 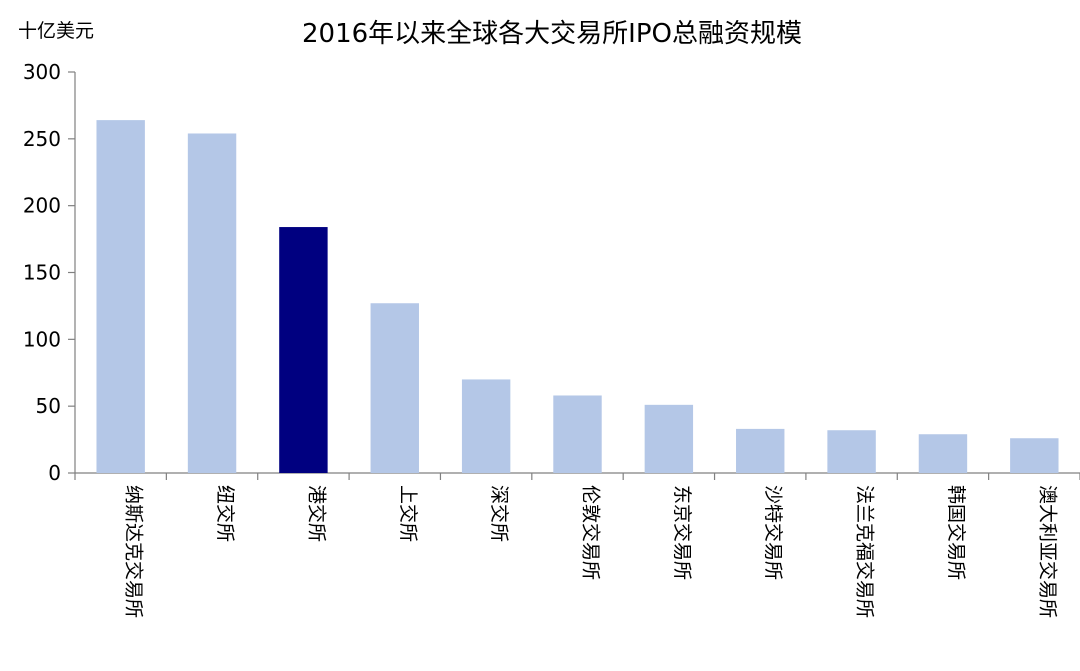 I want to click on chart-title: 2016年以来全球各大交易所IPO总融资规模, so click(x=552, y=34).